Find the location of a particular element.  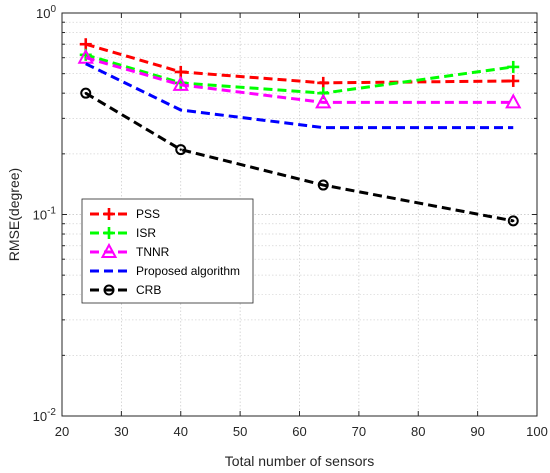

x-tick-label: 40 is located at coordinates (181, 431).